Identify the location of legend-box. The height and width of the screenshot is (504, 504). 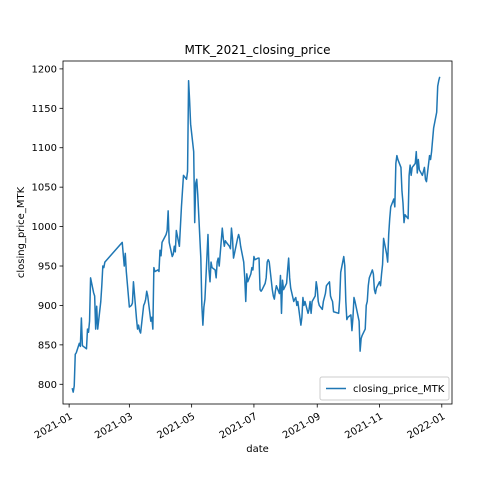
(384, 388).